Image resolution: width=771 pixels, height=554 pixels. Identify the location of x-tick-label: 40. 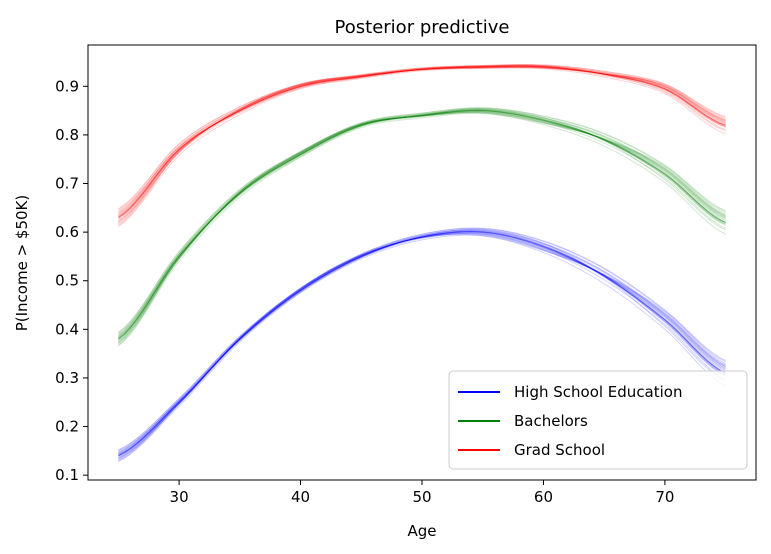
(300, 497).